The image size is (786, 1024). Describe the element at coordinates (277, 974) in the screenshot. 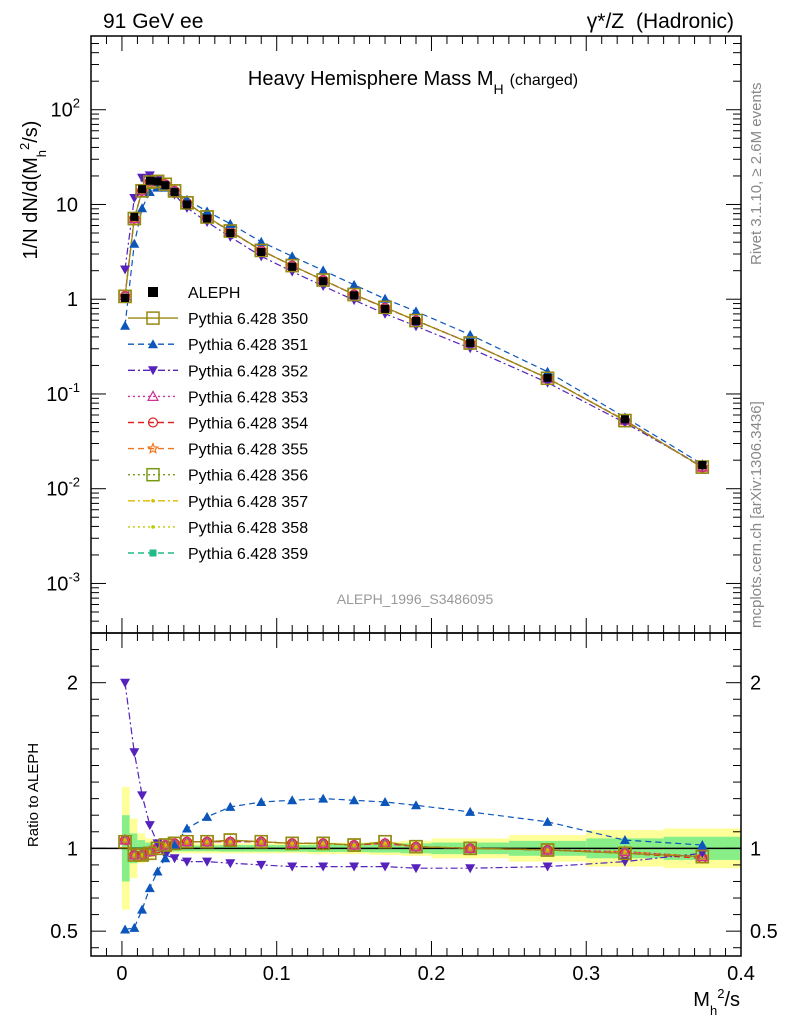

I see `ratio-xtick-label: 0.1` at that location.